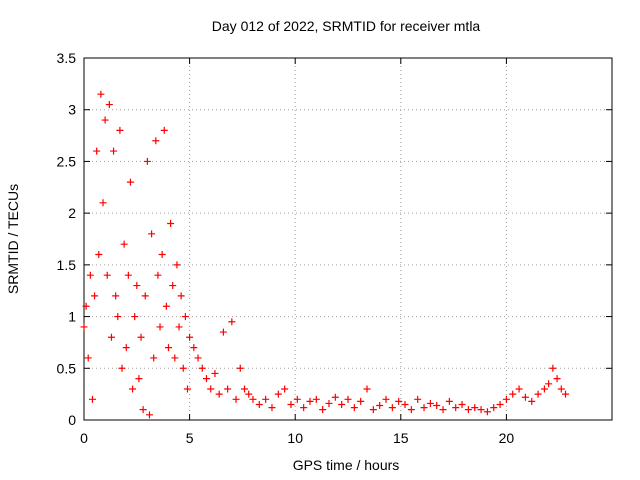 This screenshot has width=640, height=480. I want to click on x-tick-label: 10, so click(295, 438).